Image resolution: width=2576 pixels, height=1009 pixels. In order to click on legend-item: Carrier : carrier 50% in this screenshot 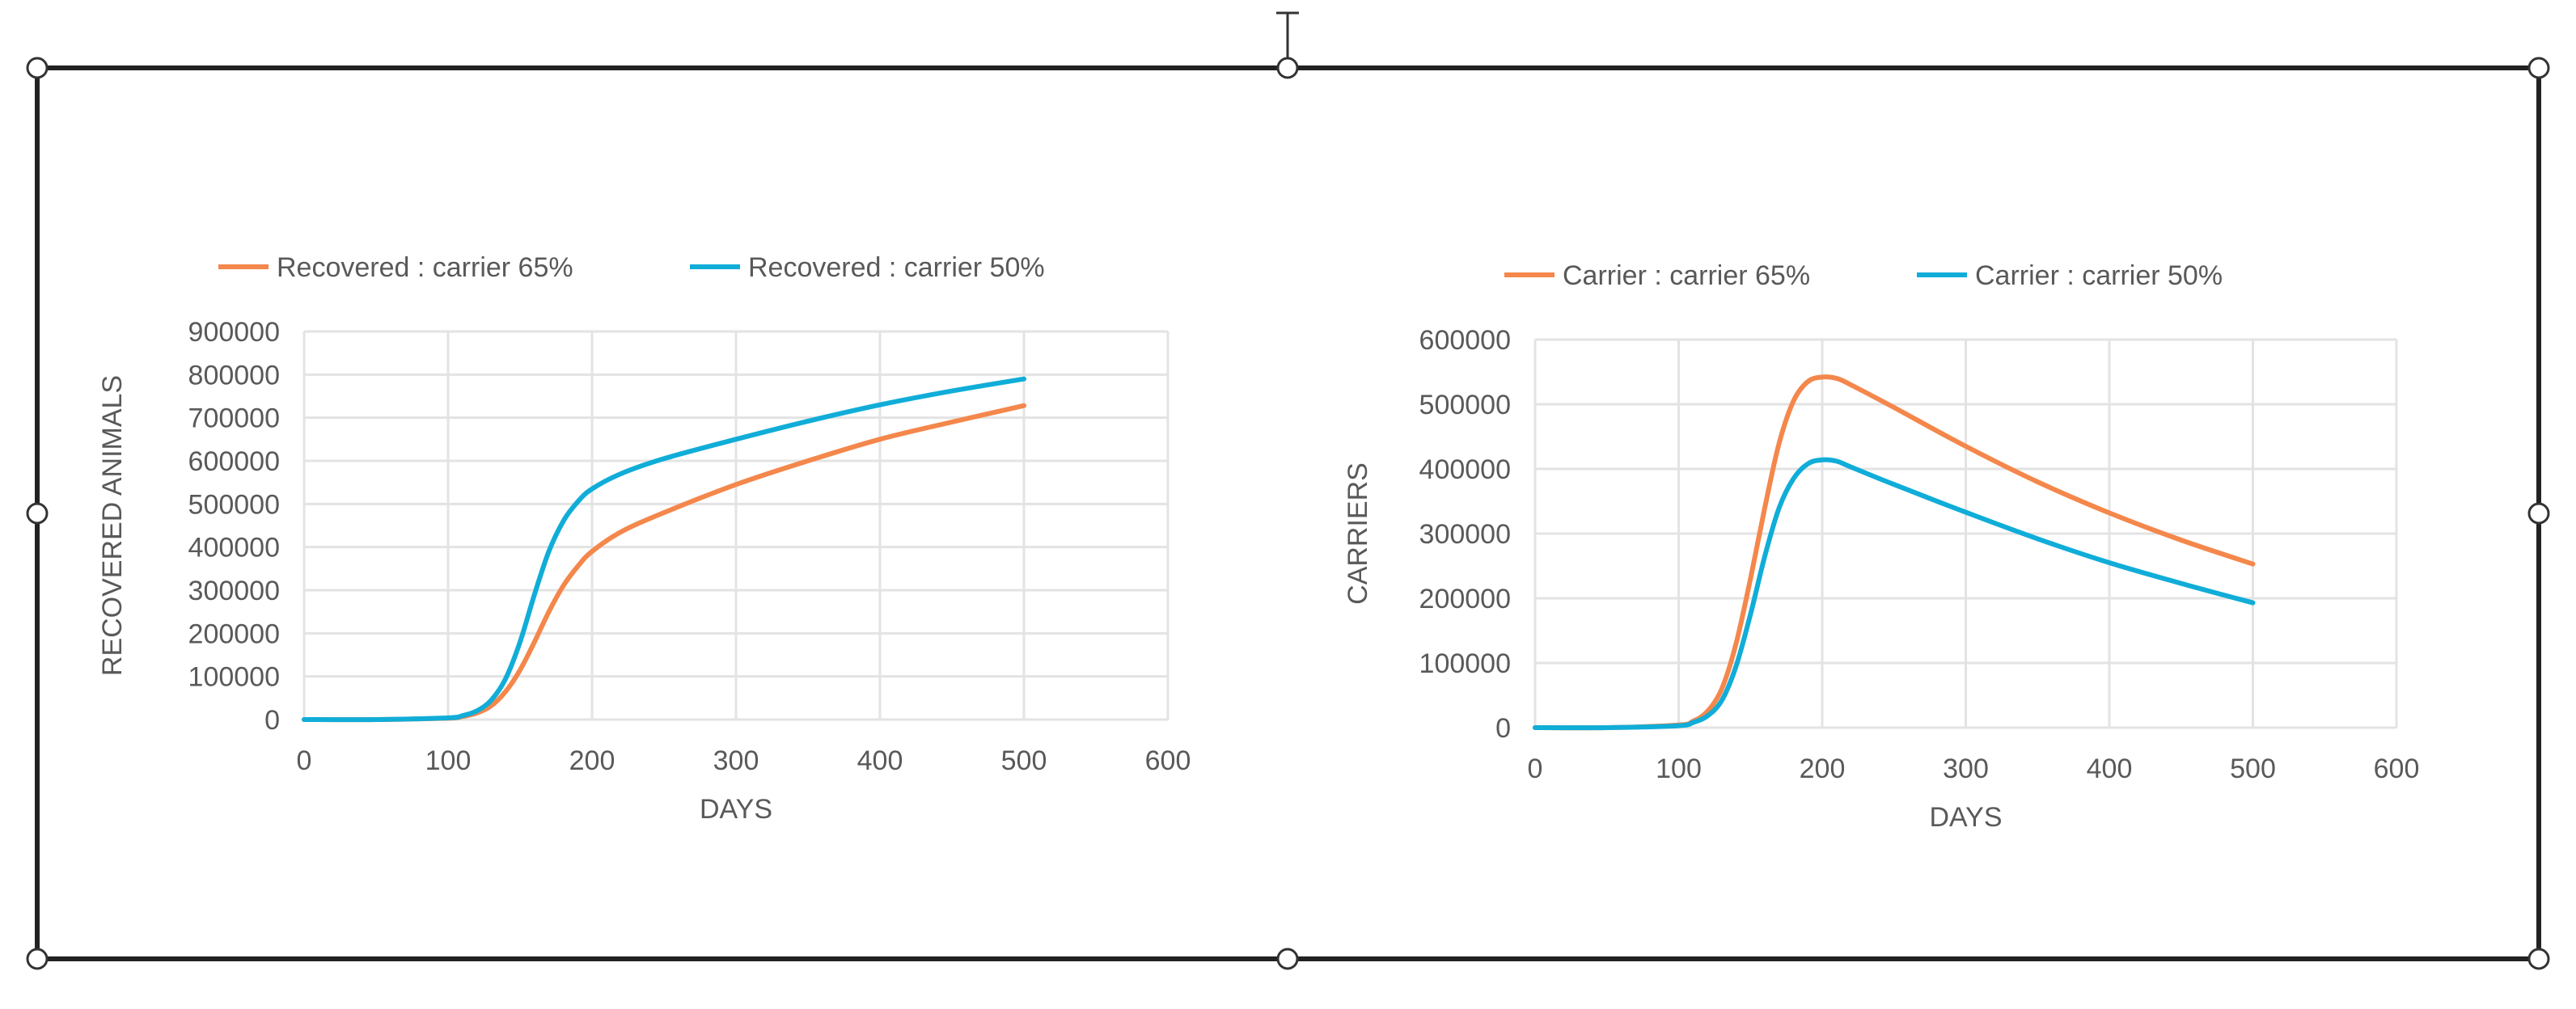, I will do `click(2070, 275)`.